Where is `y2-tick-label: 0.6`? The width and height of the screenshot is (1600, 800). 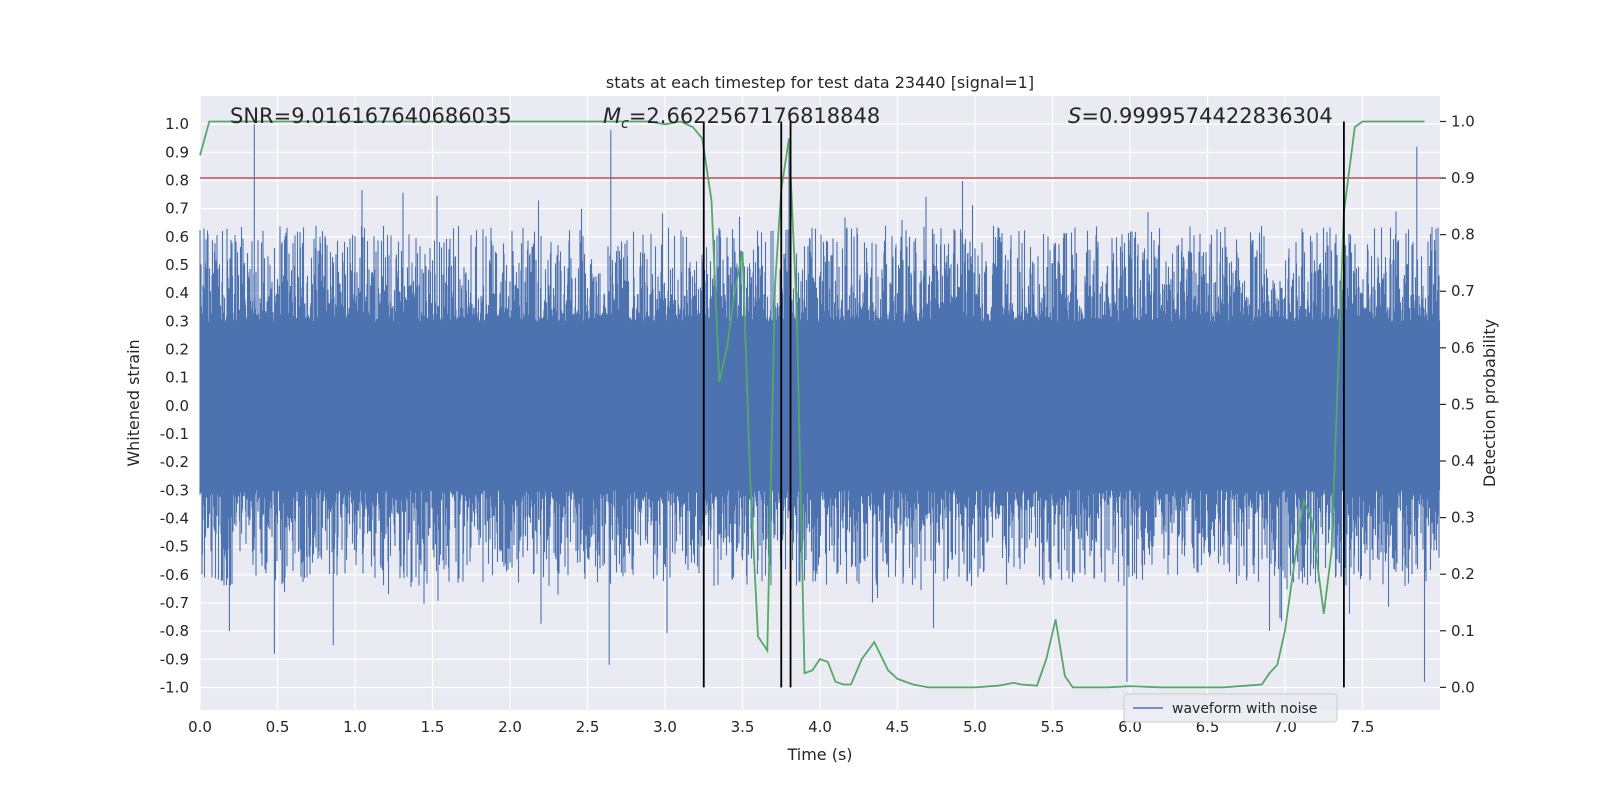
y2-tick-label: 0.6 is located at coordinates (1463, 348).